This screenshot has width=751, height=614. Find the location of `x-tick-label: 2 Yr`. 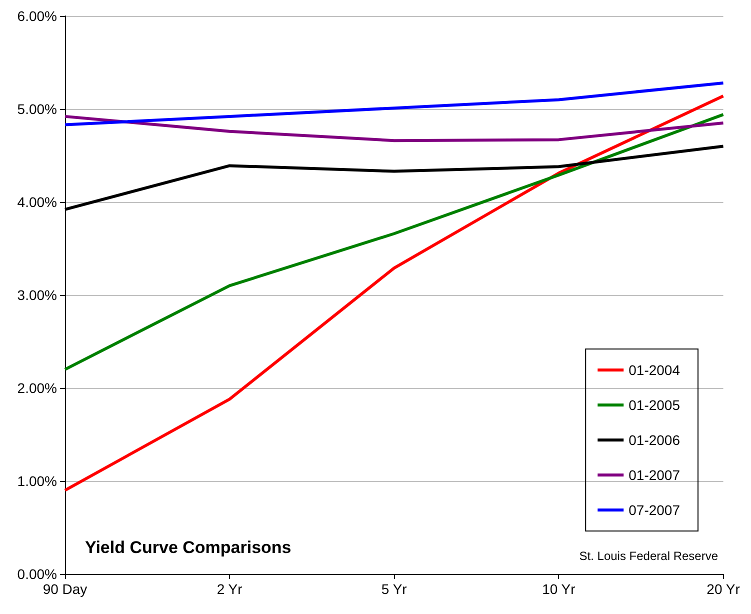

x-tick-label: 2 Yr is located at coordinates (229, 589).